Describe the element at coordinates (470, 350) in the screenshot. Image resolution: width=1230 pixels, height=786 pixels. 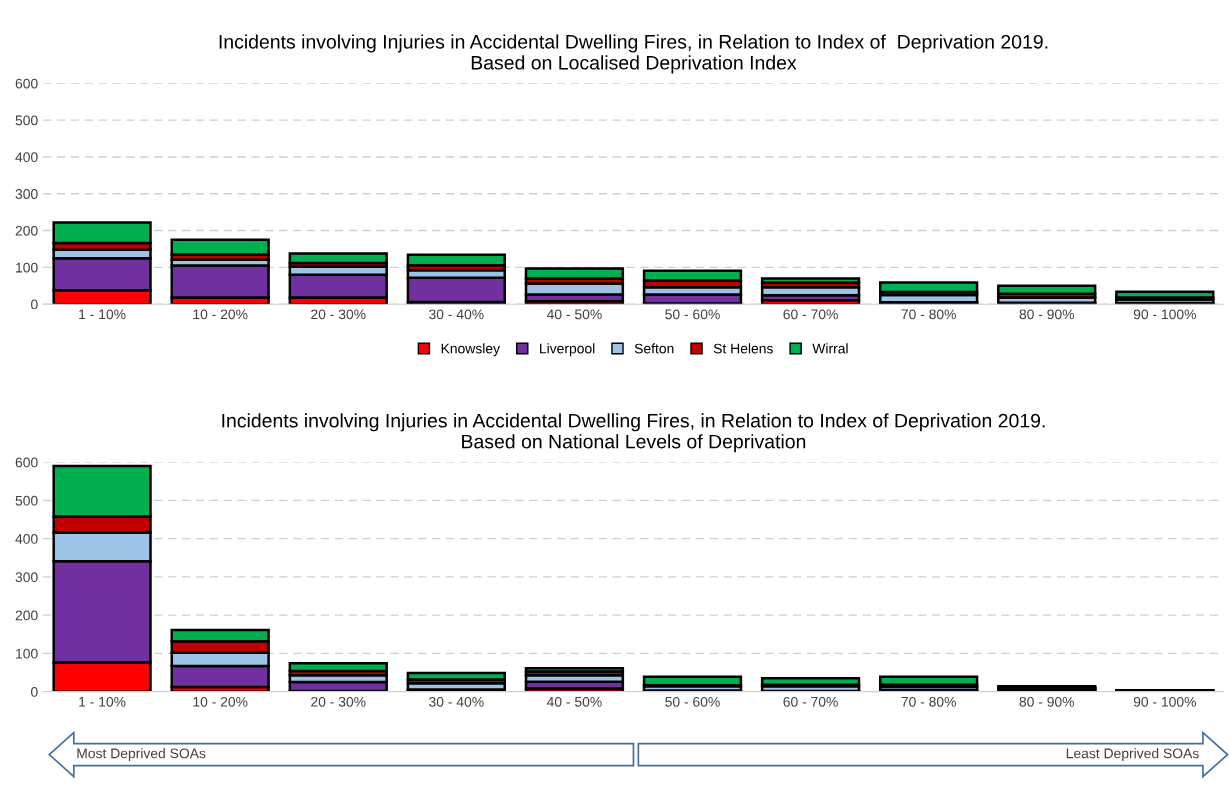
I see `legend-label: Knowsley` at that location.